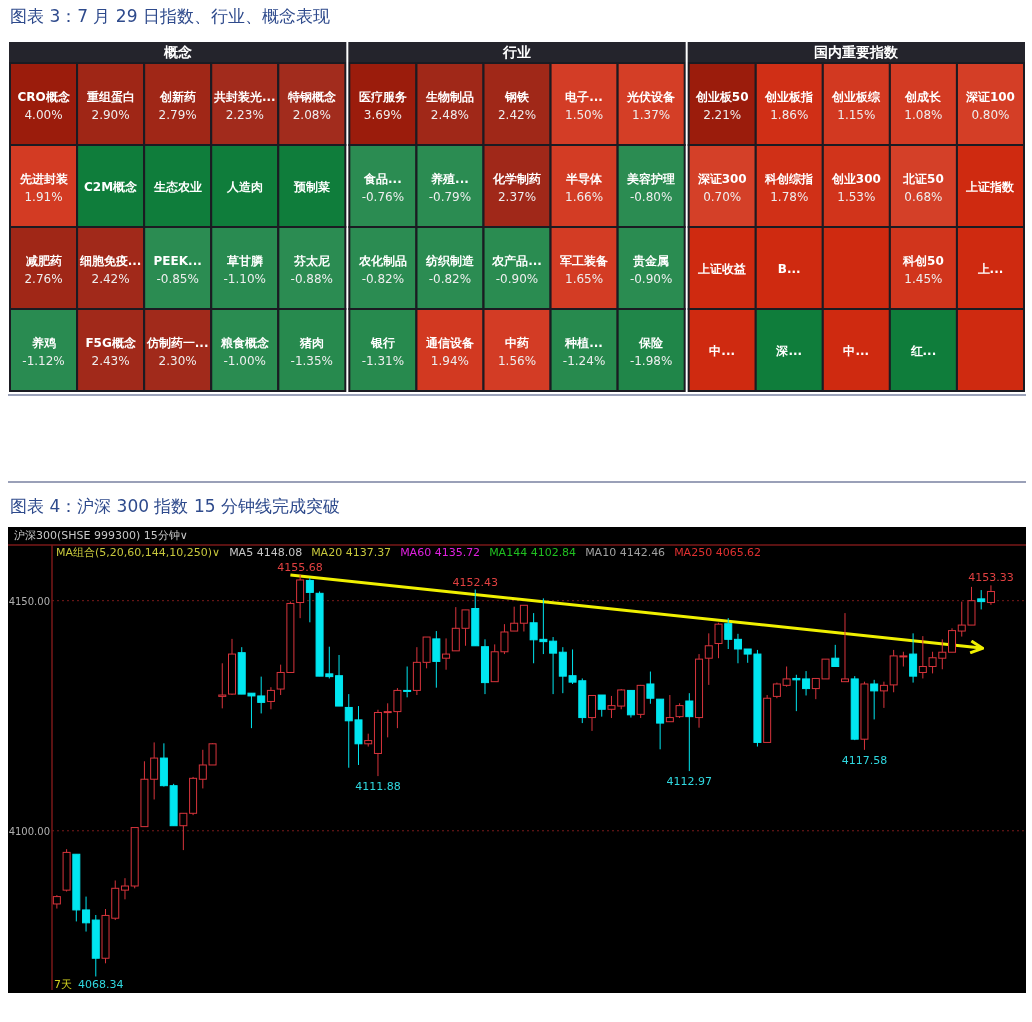  What do you see at coordinates (533, 552) in the screenshot?
I see `annotation: MA144 4102.84` at bounding box center [533, 552].